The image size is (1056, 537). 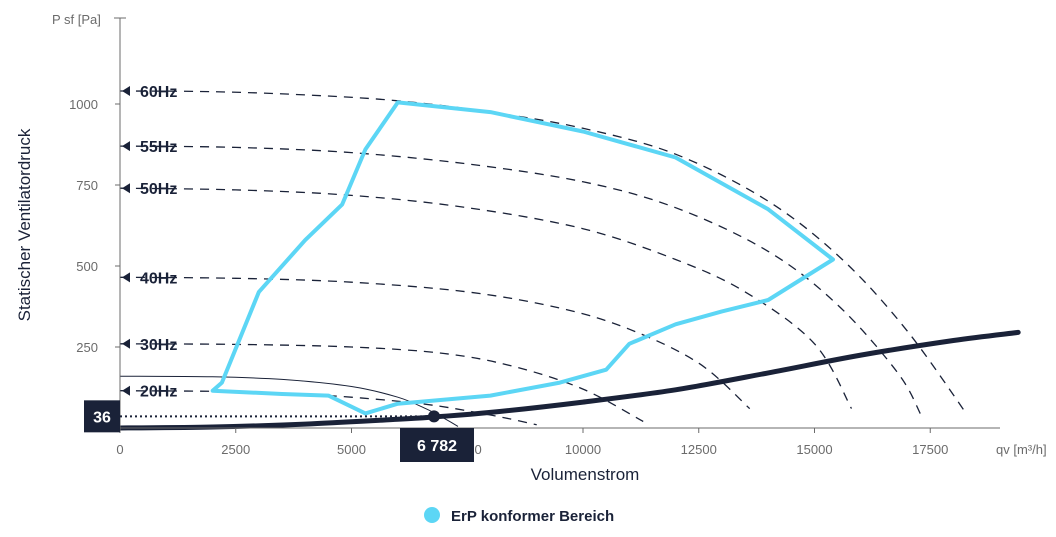 What do you see at coordinates (87, 347) in the screenshot?
I see `y-tick-label-250: 250` at bounding box center [87, 347].